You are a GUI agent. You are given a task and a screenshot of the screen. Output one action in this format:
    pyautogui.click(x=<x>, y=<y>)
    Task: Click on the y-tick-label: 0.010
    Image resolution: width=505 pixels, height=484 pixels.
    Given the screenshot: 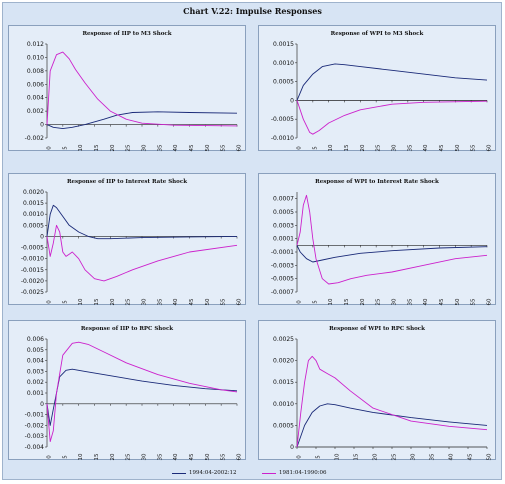 What is the action you would take?
    pyautogui.click(x=35, y=57)
    